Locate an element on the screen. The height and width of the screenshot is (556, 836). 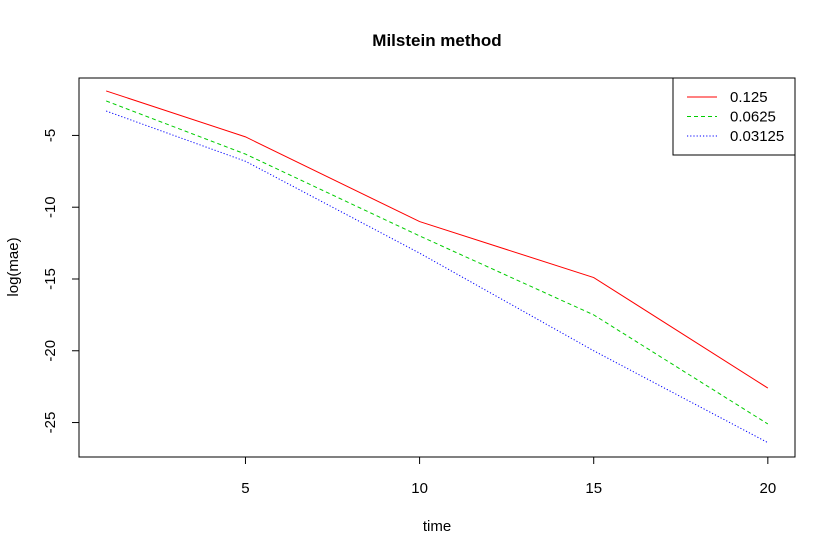
chart-title: Milstein method is located at coordinates (436, 40).